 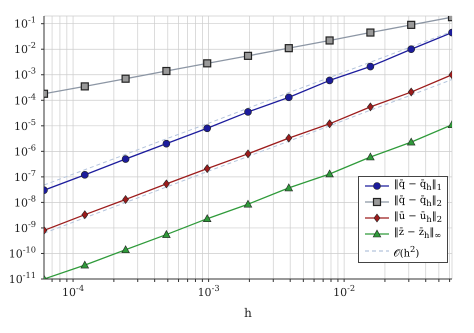 I want to click on y-tick-label: 10$^{-10}$, so click(x=22, y=252).